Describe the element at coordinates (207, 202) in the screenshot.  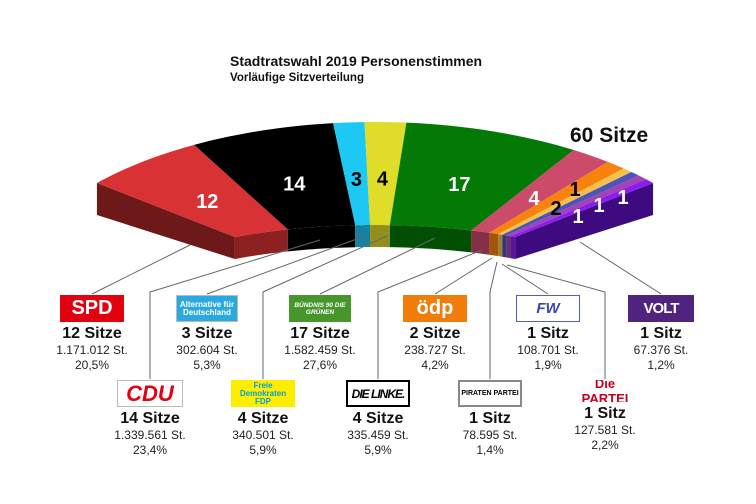
I see `segment-label: 12` at that location.